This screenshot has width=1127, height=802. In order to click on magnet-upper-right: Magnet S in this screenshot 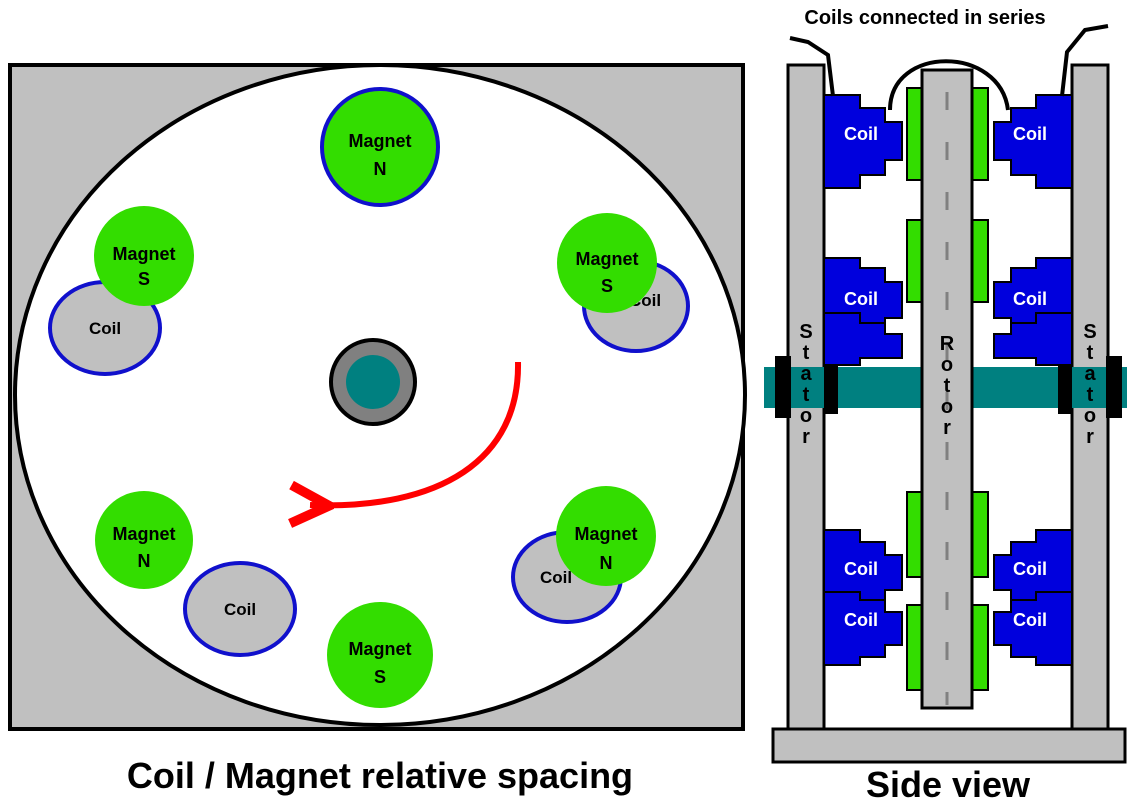, I will do `click(607, 263)`.